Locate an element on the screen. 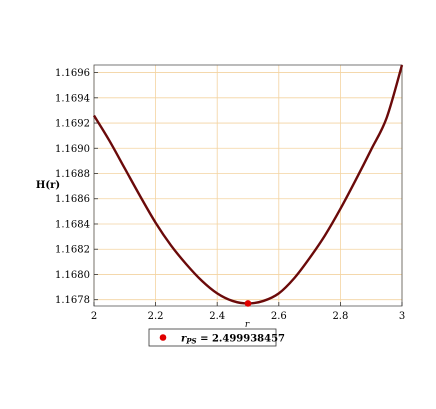 The height and width of the screenshot is (409, 436). y-tick-label-6: 1.1690 is located at coordinates (72, 149).